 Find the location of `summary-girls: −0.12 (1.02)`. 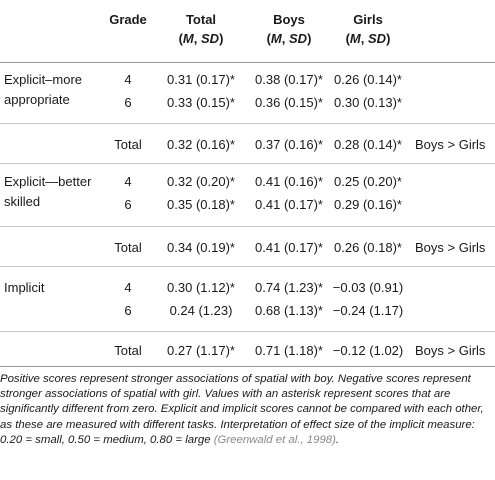

summary-girls: −0.12 (1.02) is located at coordinates (368, 350).